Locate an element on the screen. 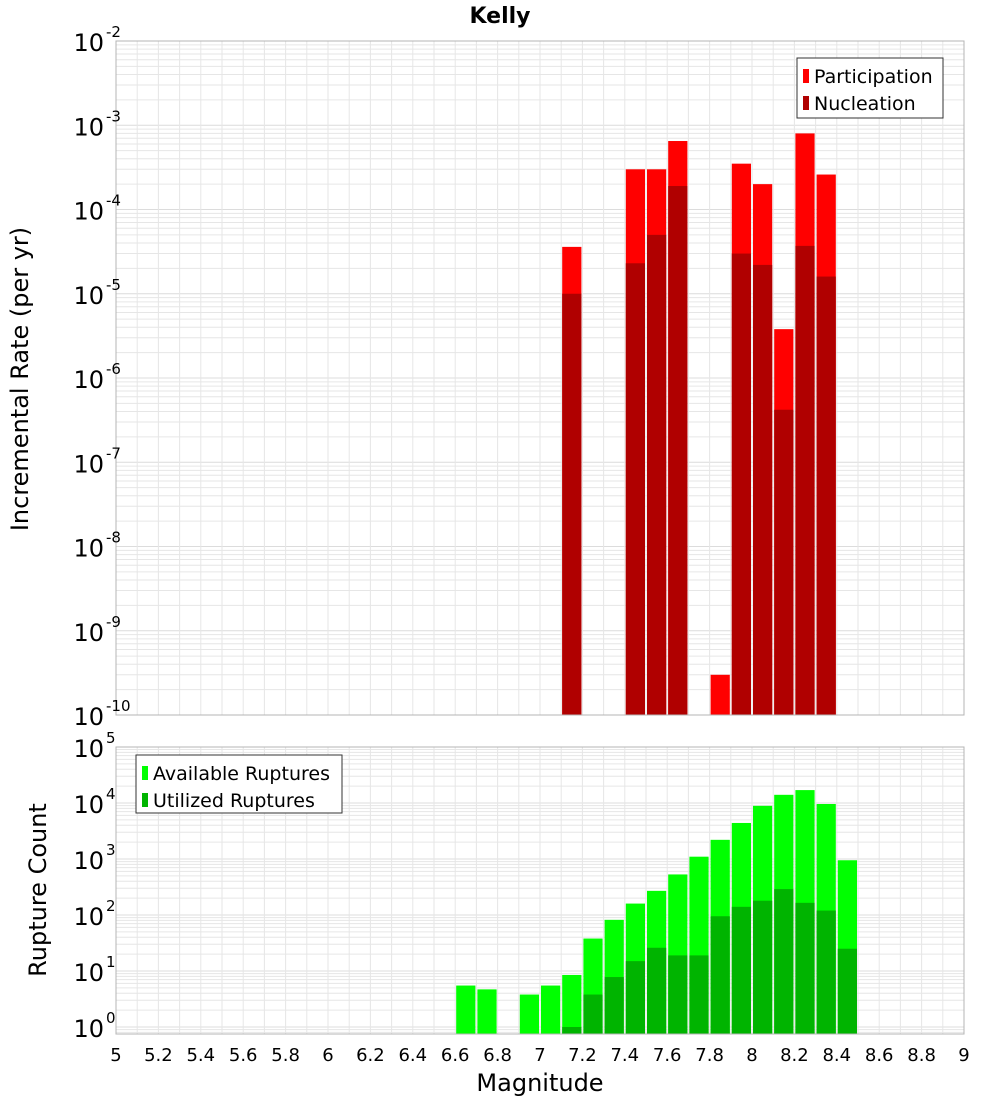 The image size is (1000, 1104). top-y-tick-exponent: -6 is located at coordinates (113, 369).